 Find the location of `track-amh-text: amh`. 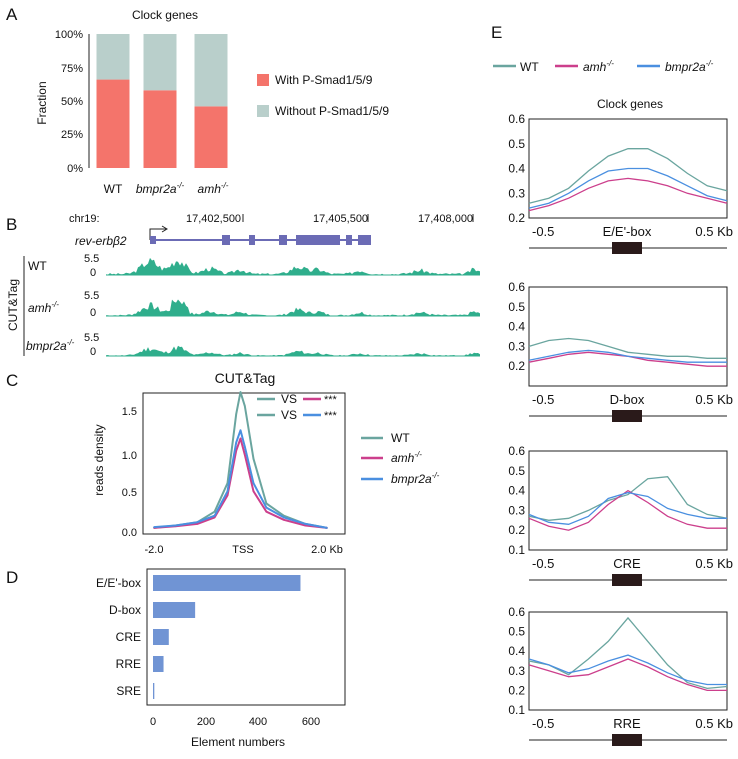

track-amh-text: amh is located at coordinates (40, 308).